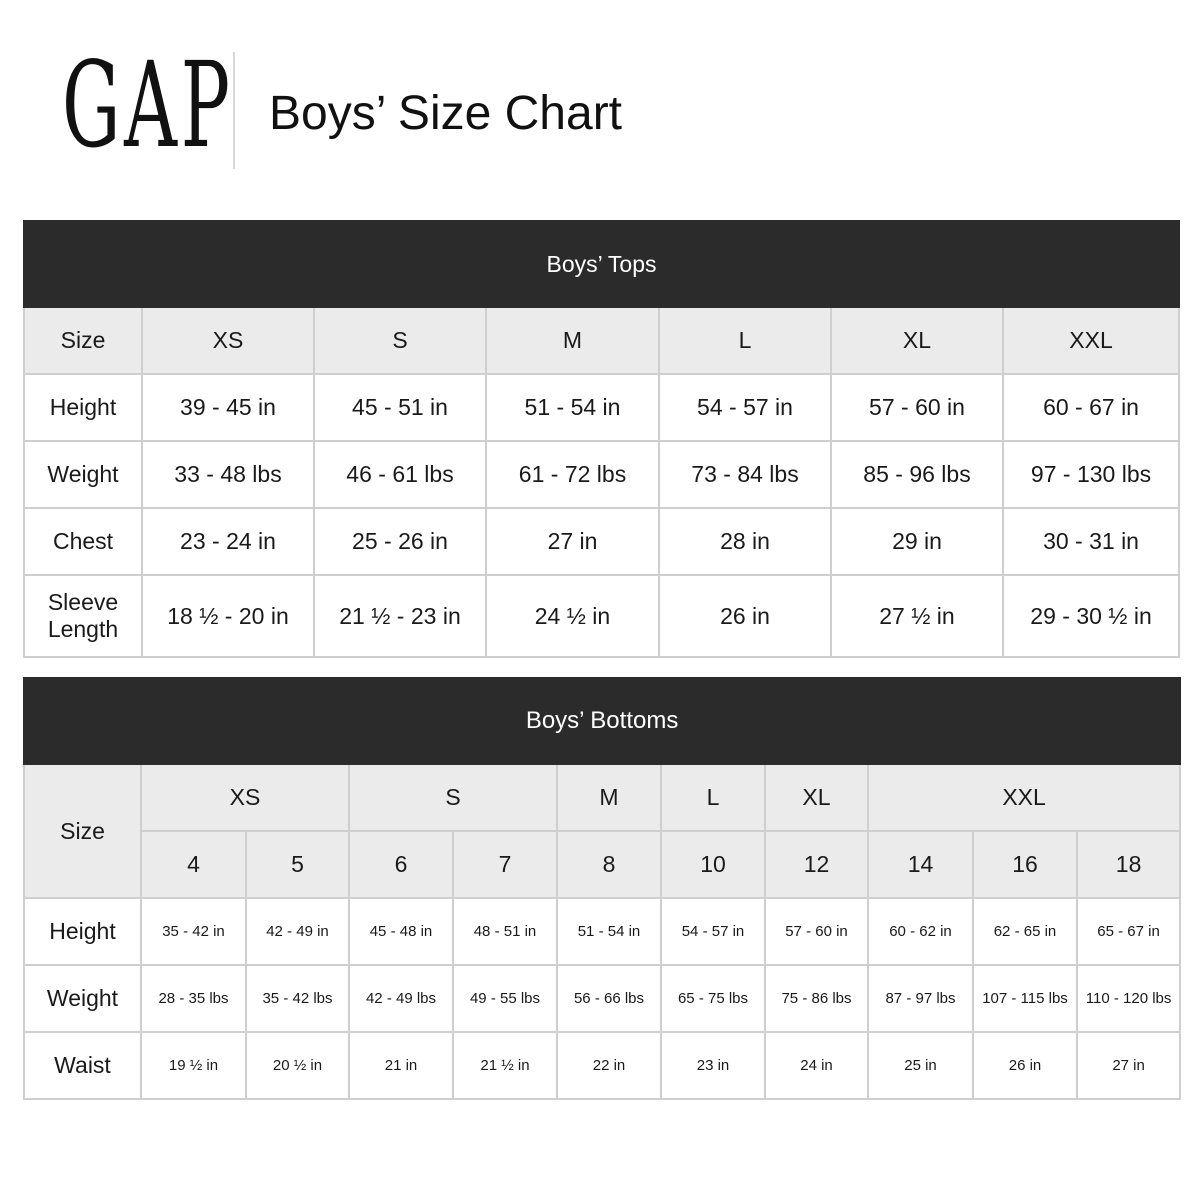  What do you see at coordinates (609, 1065) in the screenshot?
I see `table-cell: 22 in` at bounding box center [609, 1065].